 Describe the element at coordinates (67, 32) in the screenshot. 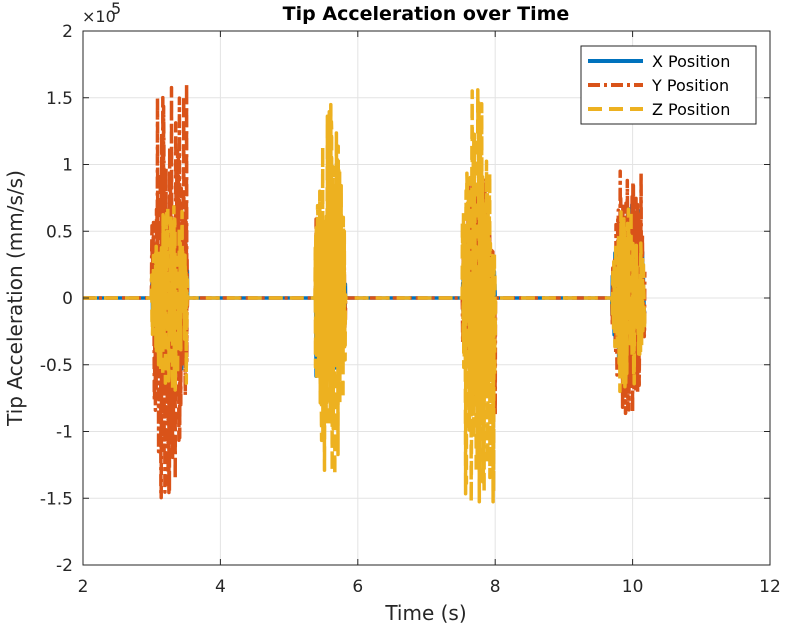

I see `y-tick-label: 2` at that location.